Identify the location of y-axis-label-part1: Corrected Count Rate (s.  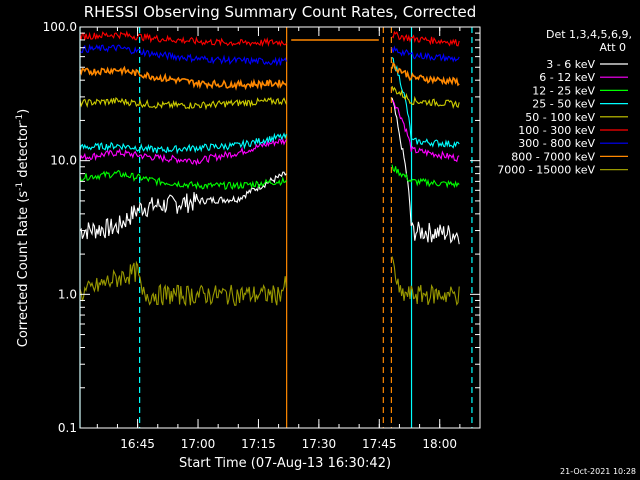
(23, 269).